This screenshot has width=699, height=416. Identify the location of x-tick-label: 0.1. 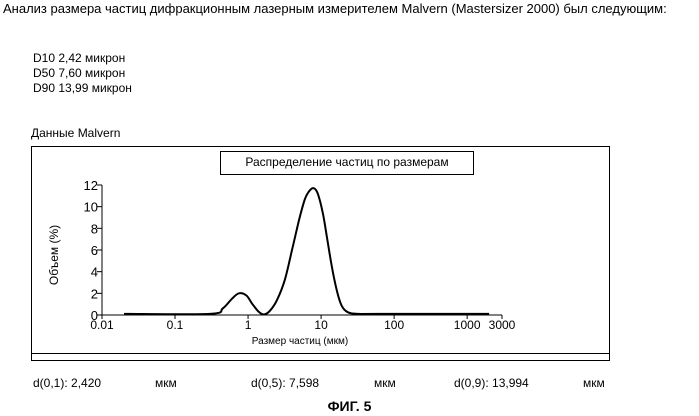
(175, 325).